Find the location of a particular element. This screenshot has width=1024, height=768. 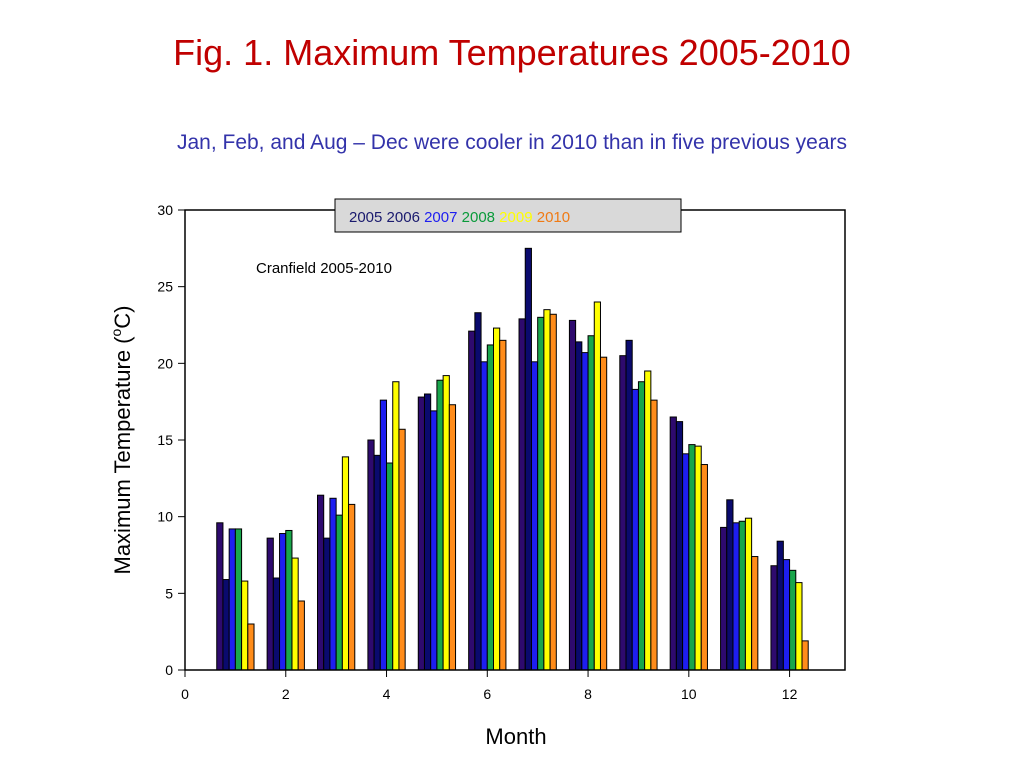

x-tick-label: 12 is located at coordinates (790, 694).